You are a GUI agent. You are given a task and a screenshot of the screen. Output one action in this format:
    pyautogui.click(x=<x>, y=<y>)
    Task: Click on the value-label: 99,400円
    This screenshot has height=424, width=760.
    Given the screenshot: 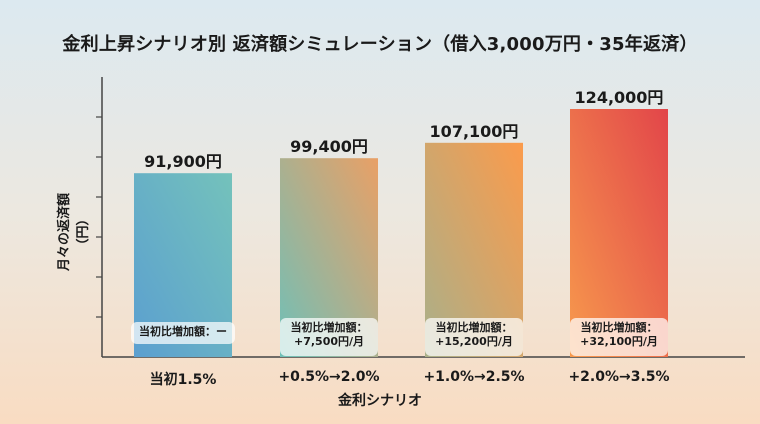 What is the action you would take?
    pyautogui.click(x=329, y=147)
    